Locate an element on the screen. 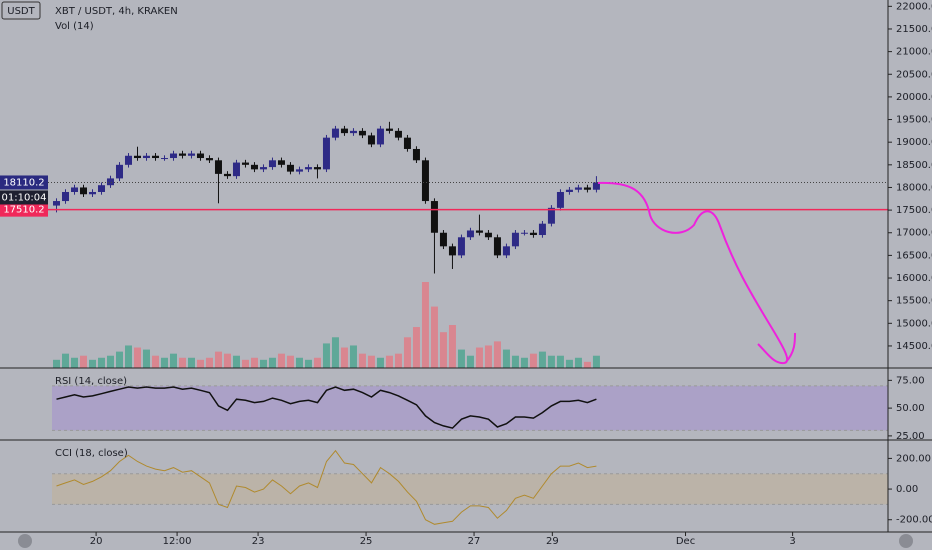  time-label: 3 is located at coordinates (792, 541).